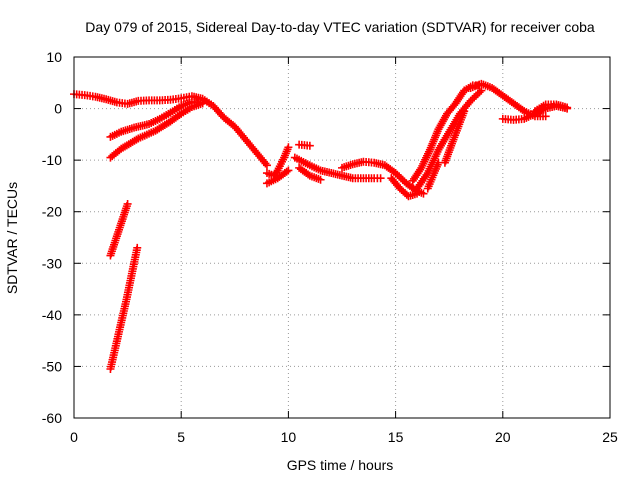 The height and width of the screenshot is (480, 640). What do you see at coordinates (289, 437) in the screenshot?
I see `x-tick-label: 10` at bounding box center [289, 437].